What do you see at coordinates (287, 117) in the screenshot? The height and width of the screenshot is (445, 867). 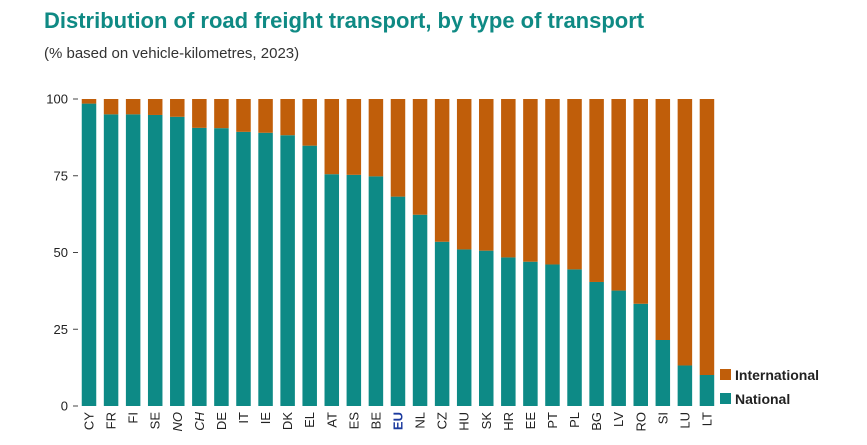 I see `bar-international-dk` at bounding box center [287, 117].